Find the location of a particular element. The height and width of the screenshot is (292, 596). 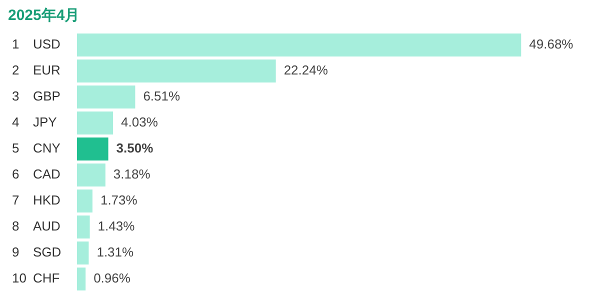

data-label: 0.96% is located at coordinates (112, 278).